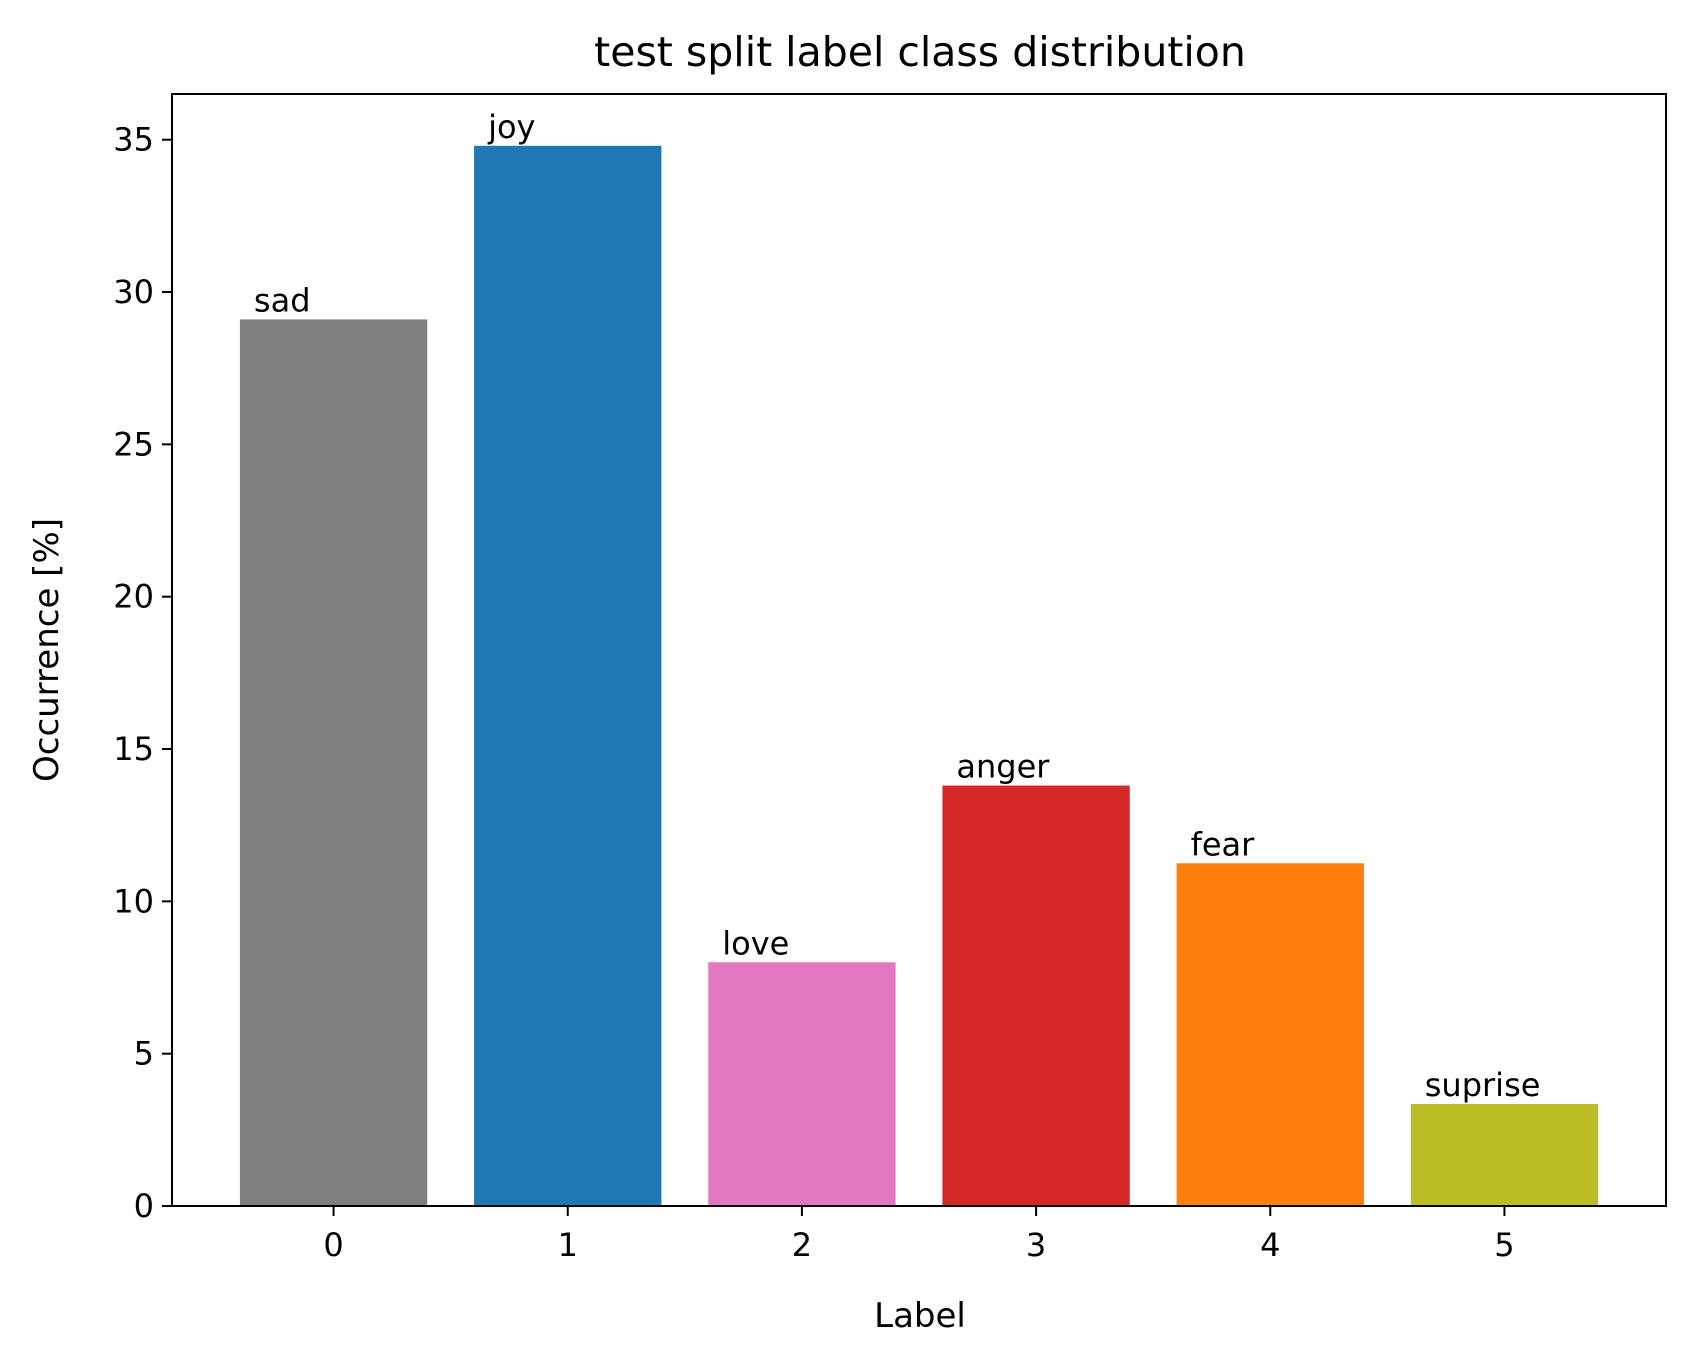  What do you see at coordinates (133, 749) in the screenshot?
I see `y-tick-label: 15` at bounding box center [133, 749].